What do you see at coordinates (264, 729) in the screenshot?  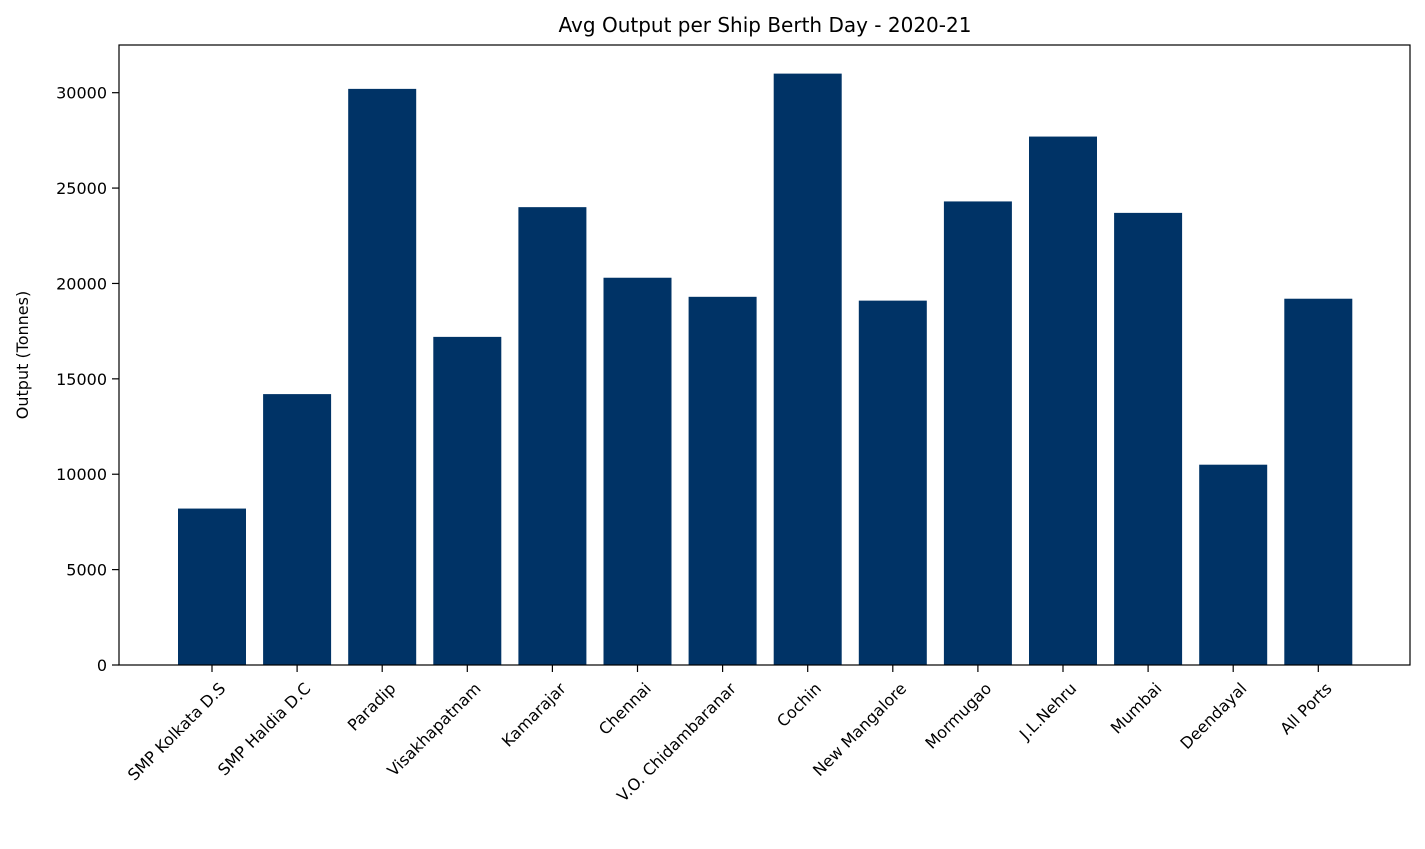 I see `x-tick-label: SMP Haldia D.C` at bounding box center [264, 729].